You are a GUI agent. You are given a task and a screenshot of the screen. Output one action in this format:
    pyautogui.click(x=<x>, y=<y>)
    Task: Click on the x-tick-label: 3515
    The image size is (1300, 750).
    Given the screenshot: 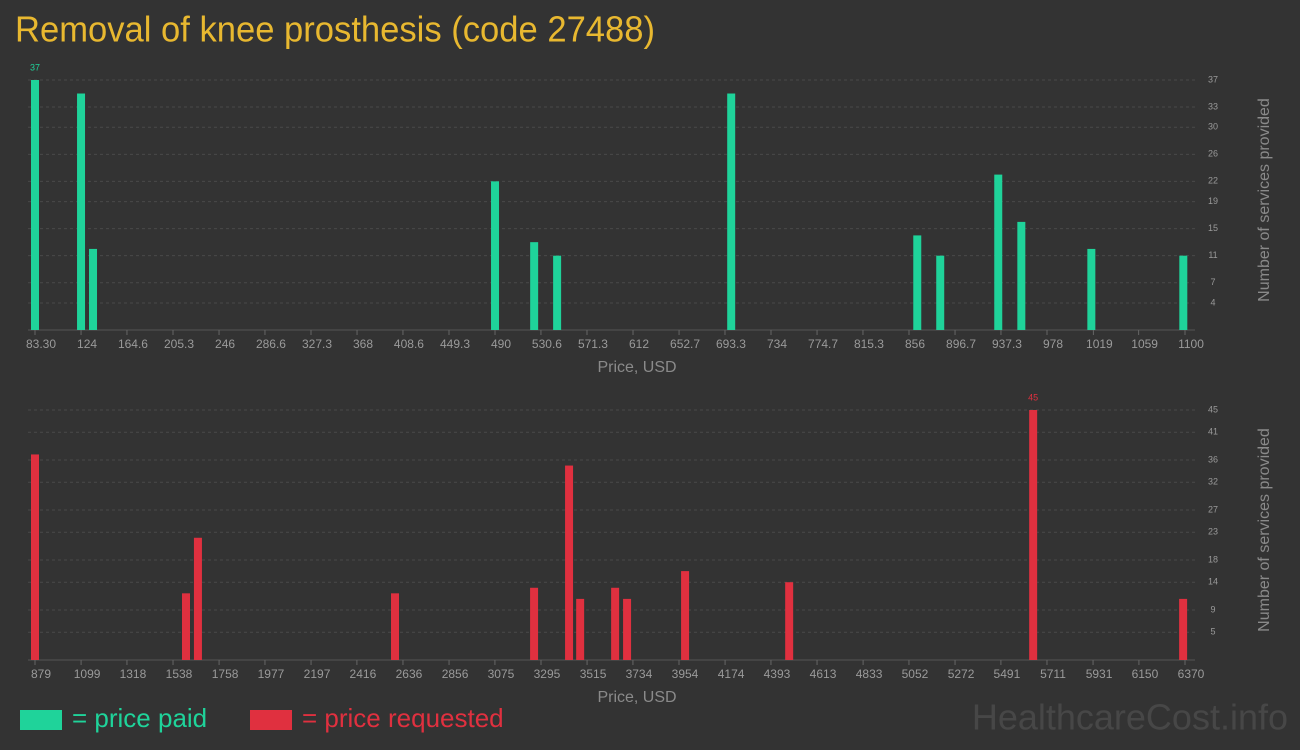 What is the action you would take?
    pyautogui.click(x=593, y=674)
    